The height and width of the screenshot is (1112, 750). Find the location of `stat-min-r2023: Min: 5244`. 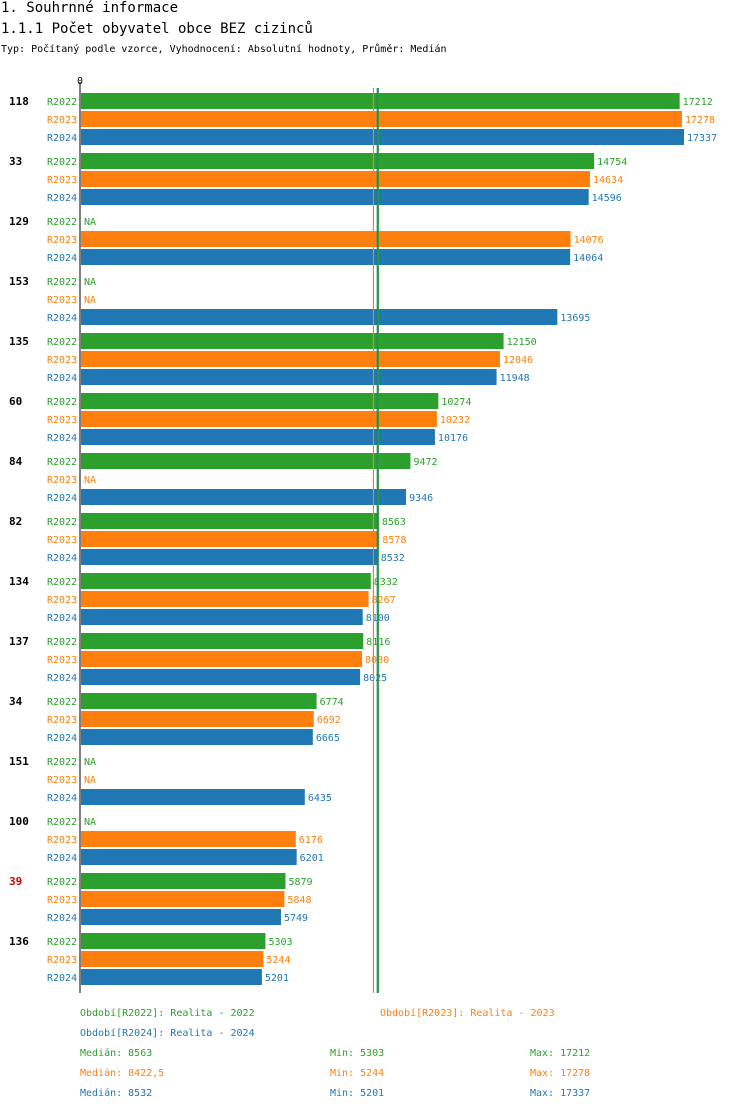

stat-min-r2023: Min: 5244 is located at coordinates (357, 1073).